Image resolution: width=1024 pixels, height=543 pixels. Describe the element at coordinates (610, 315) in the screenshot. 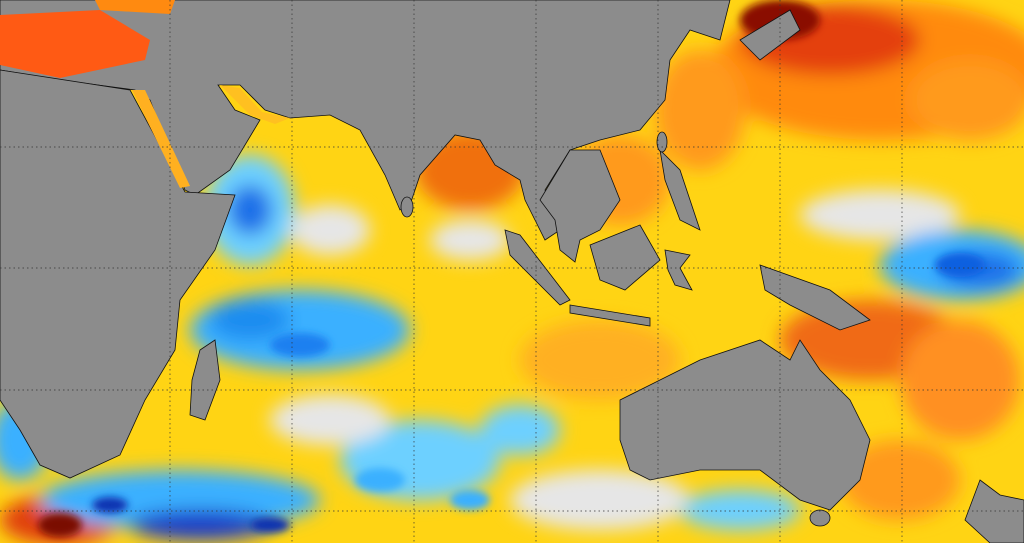

I see `java` at that location.